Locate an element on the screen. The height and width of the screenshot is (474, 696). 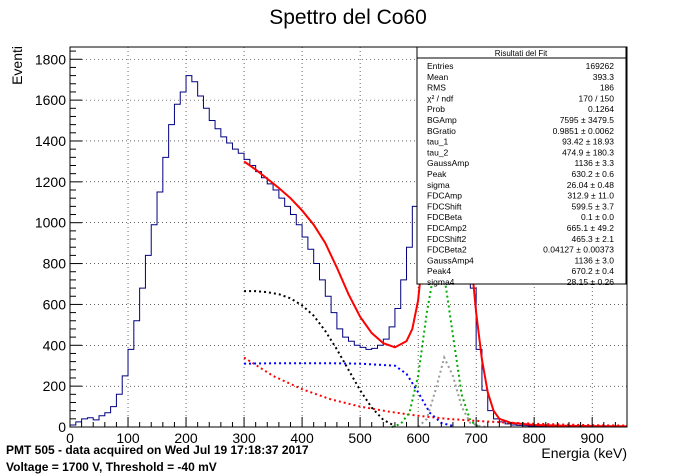
stats-row-label: Entries is located at coordinates (440, 66).